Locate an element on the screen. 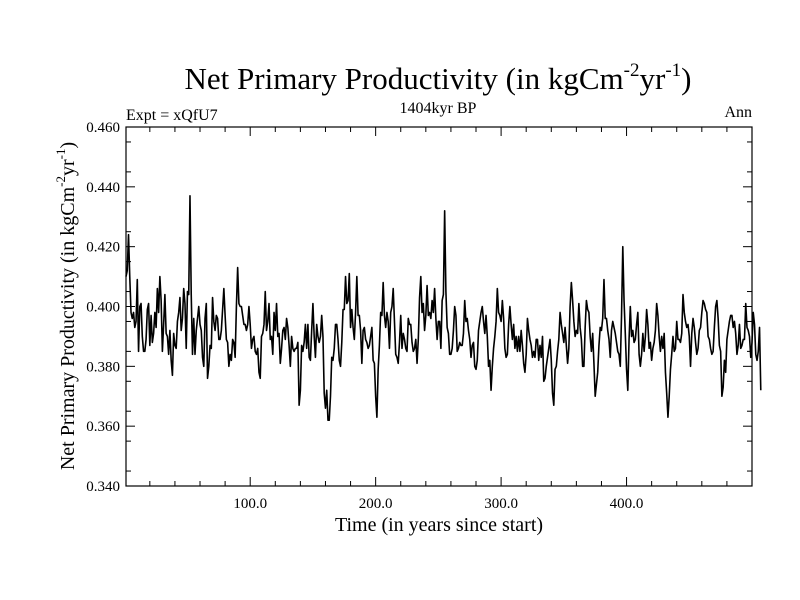 This screenshot has width=800, height=600. x-tick-label: 200.0 is located at coordinates (376, 504).